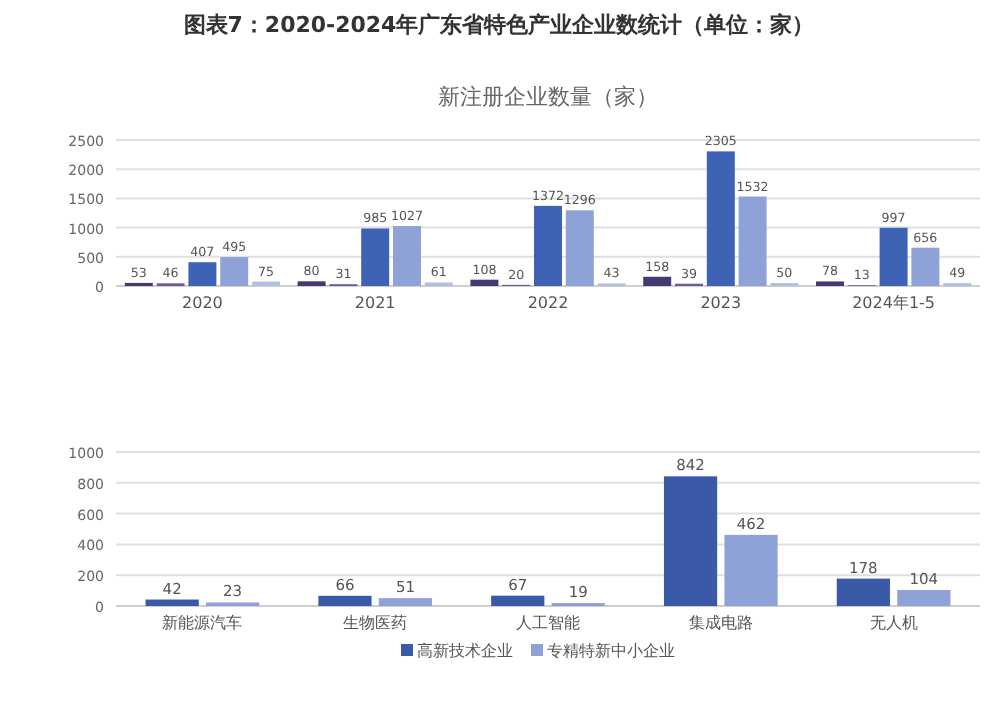 The height and width of the screenshot is (726, 998). What do you see at coordinates (611, 651) in the screenshot?
I see `legend-label: 专精特新中小企业` at bounding box center [611, 651].